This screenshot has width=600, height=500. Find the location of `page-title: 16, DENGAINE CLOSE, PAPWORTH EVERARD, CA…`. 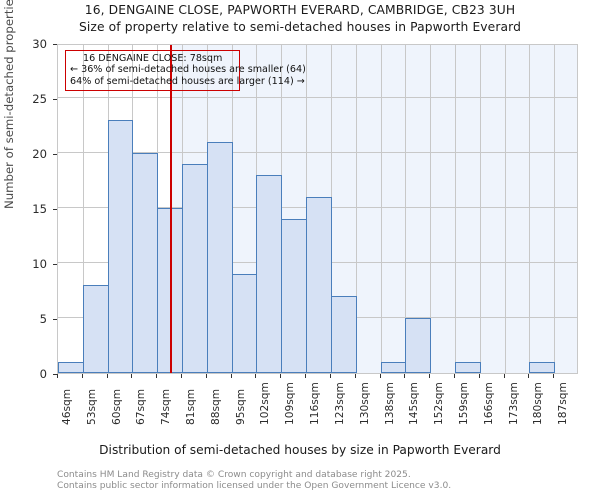

page-title: 16, DENGAINE CLOSE, PAPWORTH EVERARD, CA… is located at coordinates (300, 10).